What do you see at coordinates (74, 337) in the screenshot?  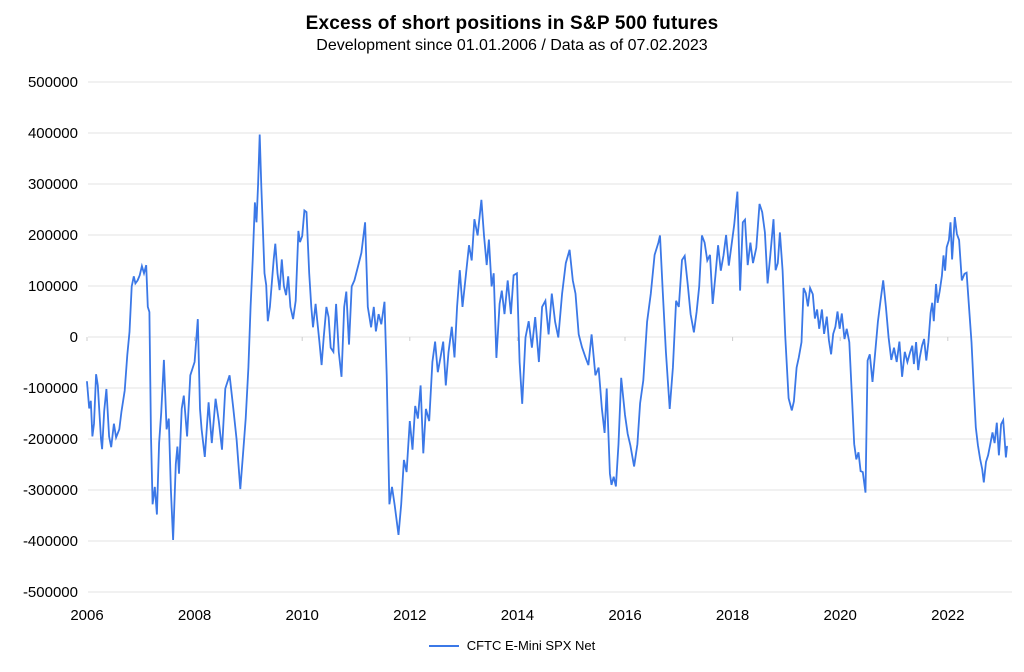 I see `y-axis-tick-label: 0` at bounding box center [74, 337].